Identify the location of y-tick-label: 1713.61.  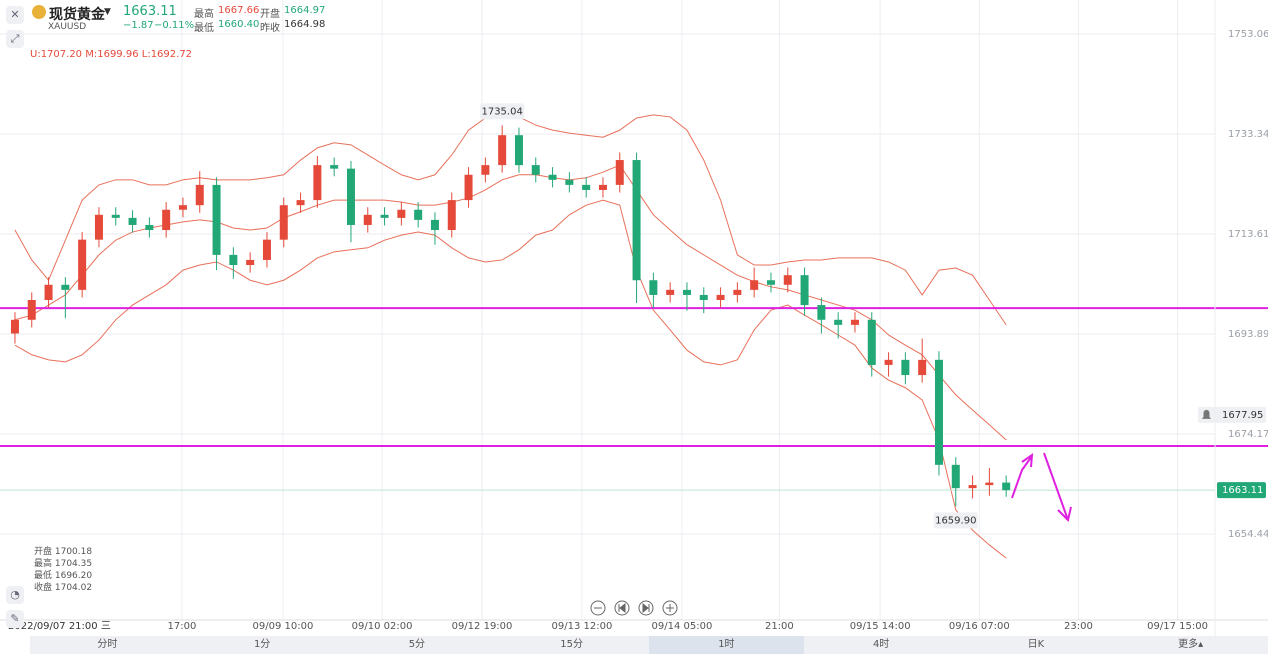
(1248, 234).